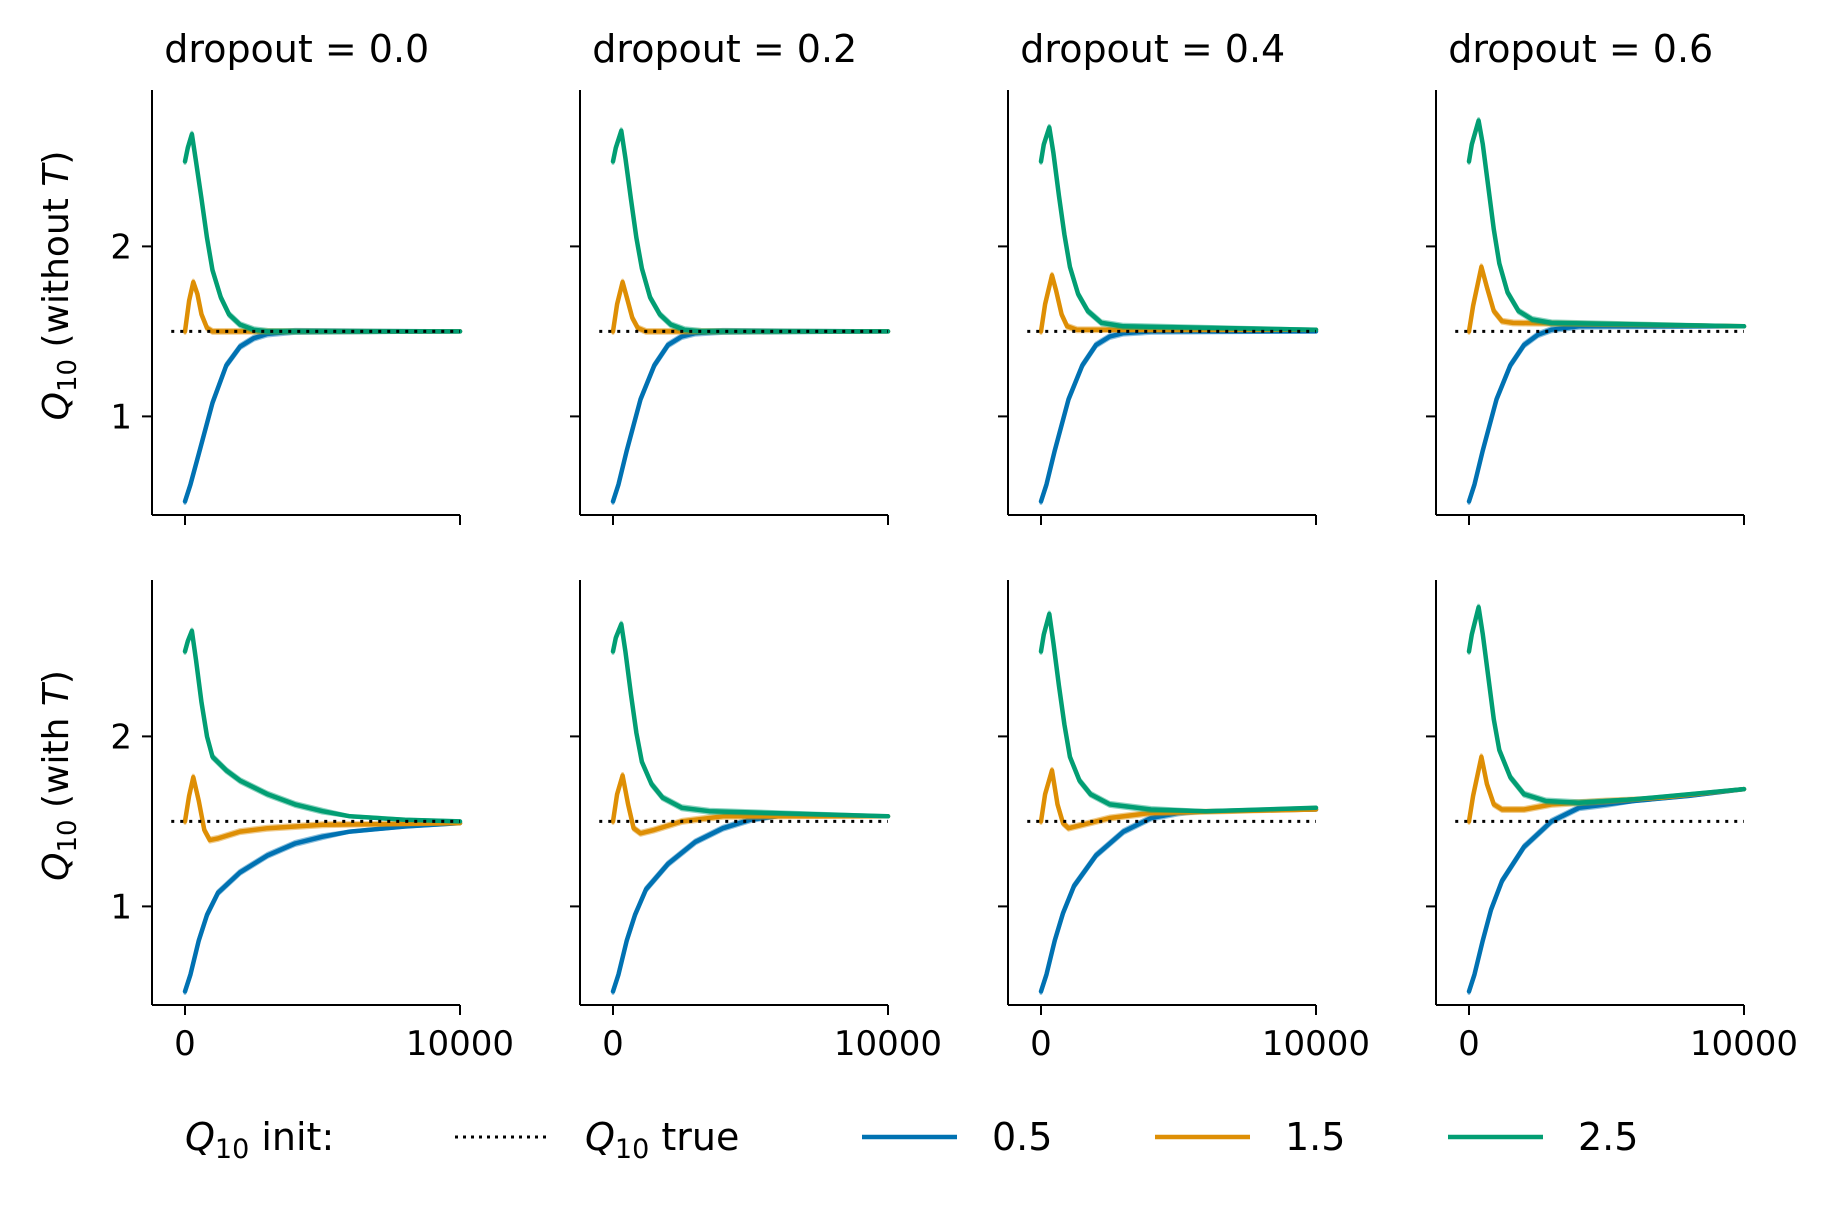 Image resolution: width=1837 pixels, height=1220 pixels. What do you see at coordinates (1250, 1137) in the screenshot?
I see `legend-item-1.5: 1.5` at bounding box center [1250, 1137].